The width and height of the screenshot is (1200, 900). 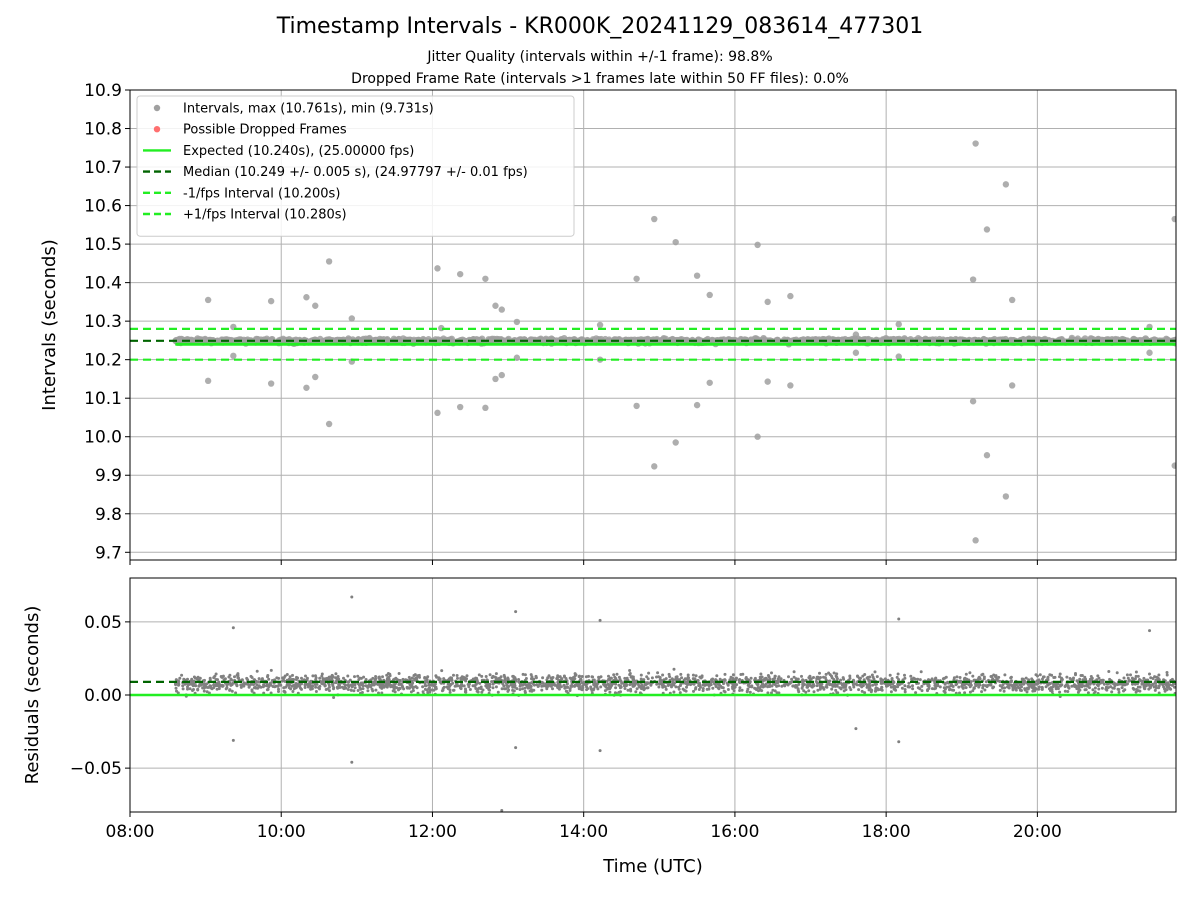 What do you see at coordinates (298, 151) in the screenshot?
I see `legend-label: Expected (10.240s), (25.00000 fps)` at bounding box center [298, 151].